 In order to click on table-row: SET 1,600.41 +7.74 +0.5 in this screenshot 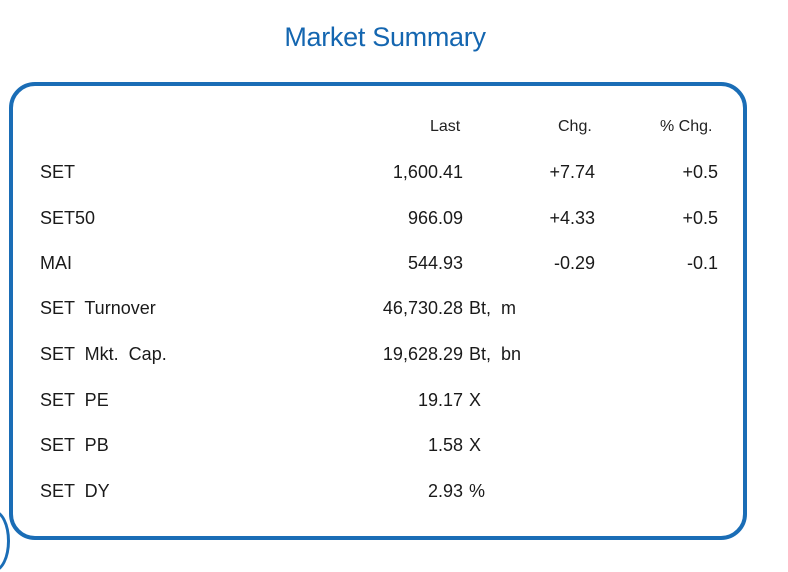, I will do `click(394, 174)`.